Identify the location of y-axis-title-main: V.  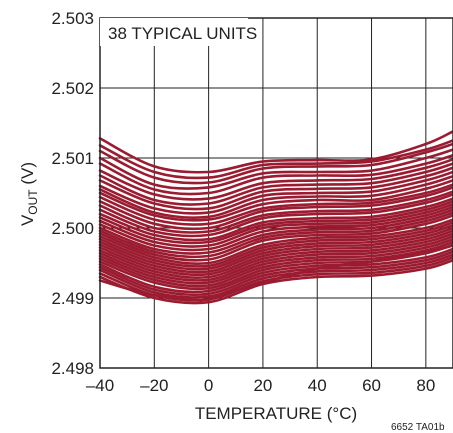
(27, 220).